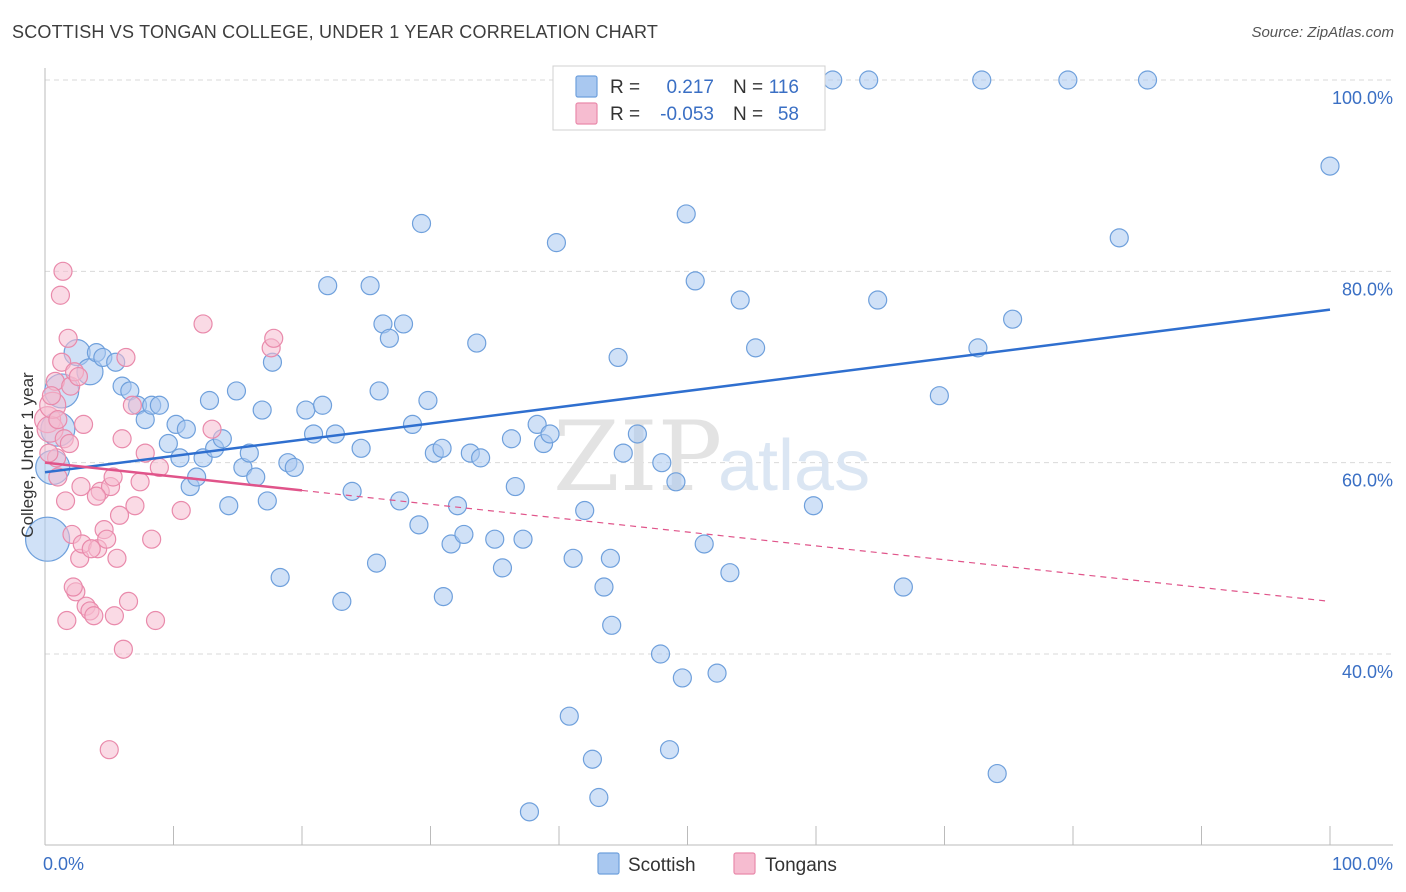 The image size is (1406, 892). I want to click on bottom-legend-scottish: Scottish, so click(662, 865).